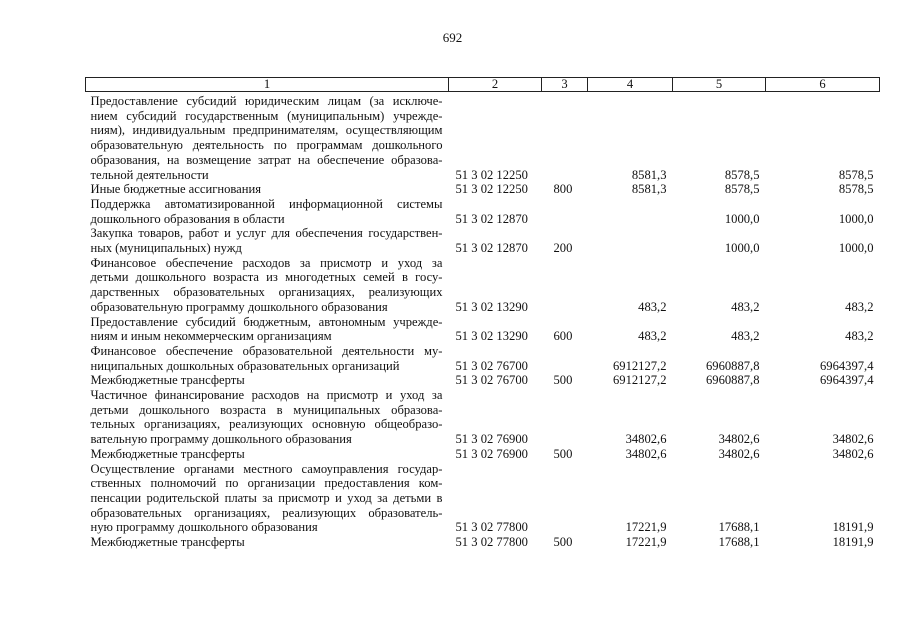 This screenshot has height=640, width=905. Describe the element at coordinates (646, 542) in the screenshot. I see `row-value-col4: 17221,9` at that location.